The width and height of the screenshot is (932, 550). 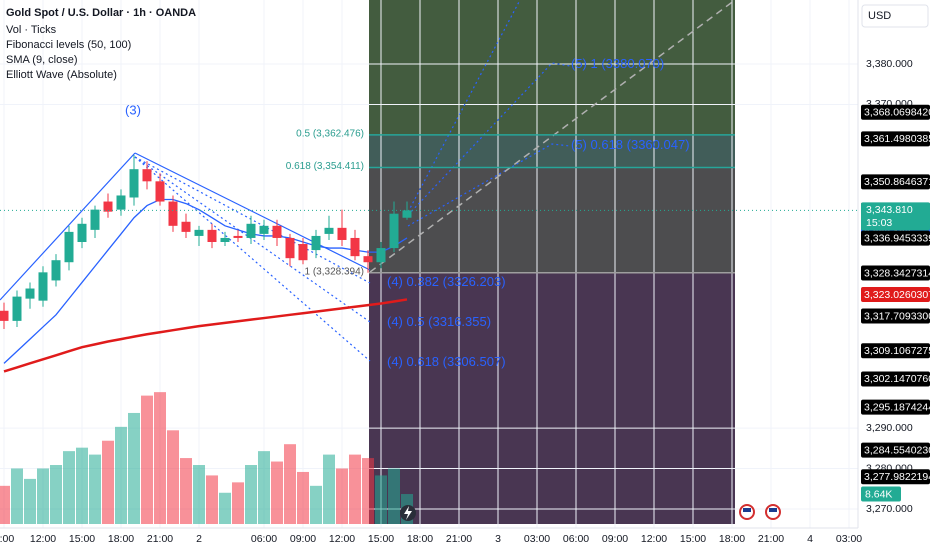 What do you see at coordinates (898, 273) in the screenshot?
I see `price-label: 3,328.34273146` at bounding box center [898, 273].